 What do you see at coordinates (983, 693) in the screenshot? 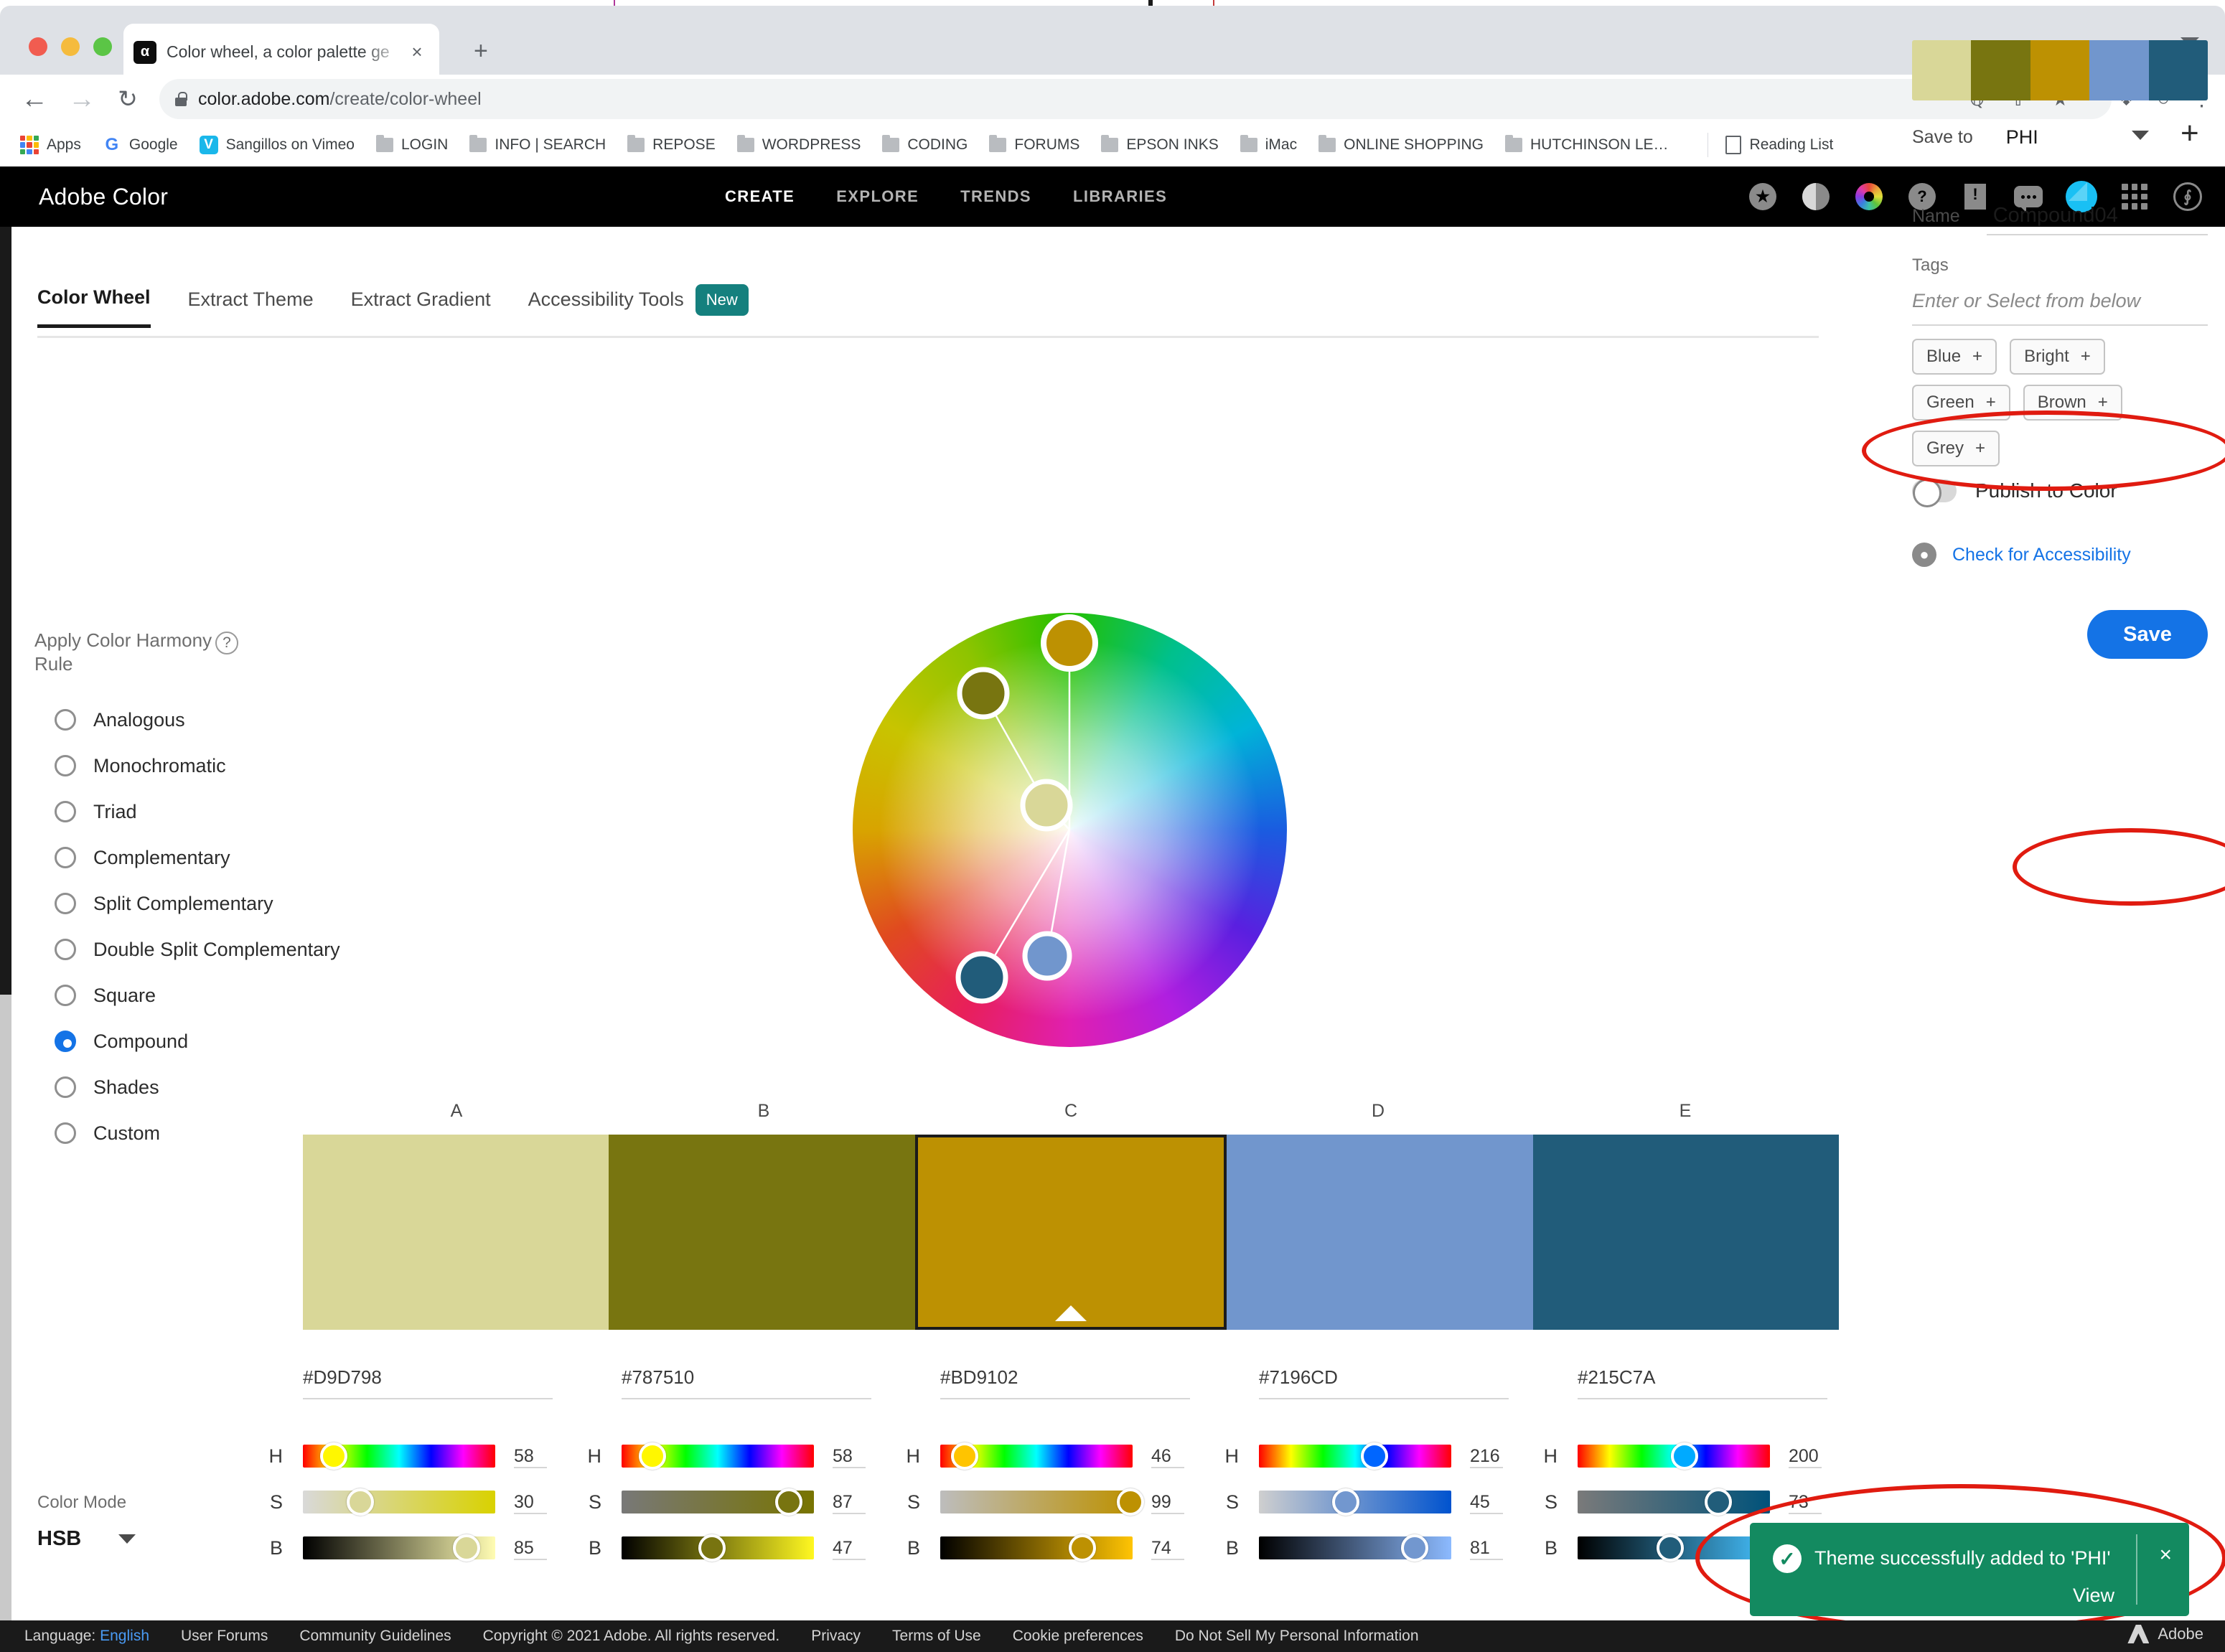
I see `wheel-handle-b` at bounding box center [983, 693].